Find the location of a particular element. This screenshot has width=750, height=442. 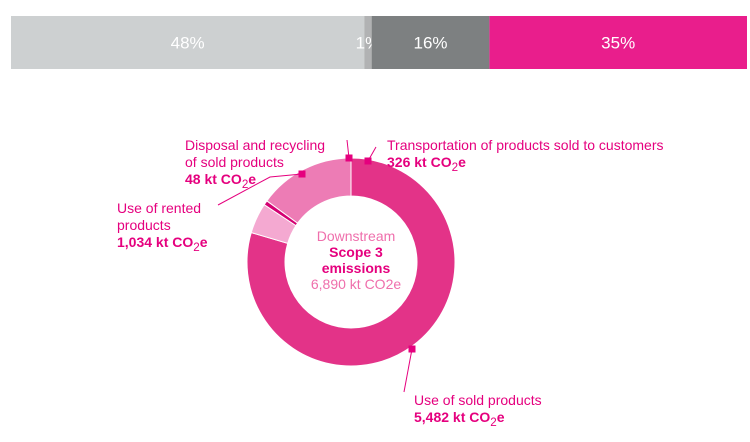

center-line-4: 6,890 kt CO2e is located at coordinates (356, 284).